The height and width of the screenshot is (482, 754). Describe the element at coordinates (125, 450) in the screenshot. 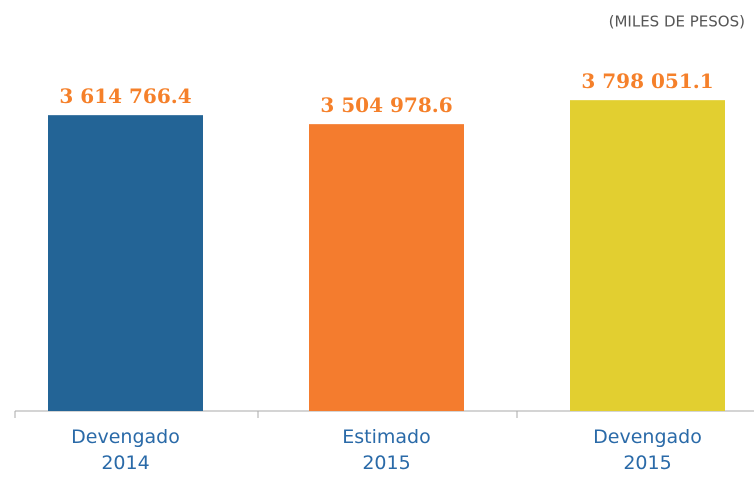

I see `x-tick-label: Devengado 2014` at that location.